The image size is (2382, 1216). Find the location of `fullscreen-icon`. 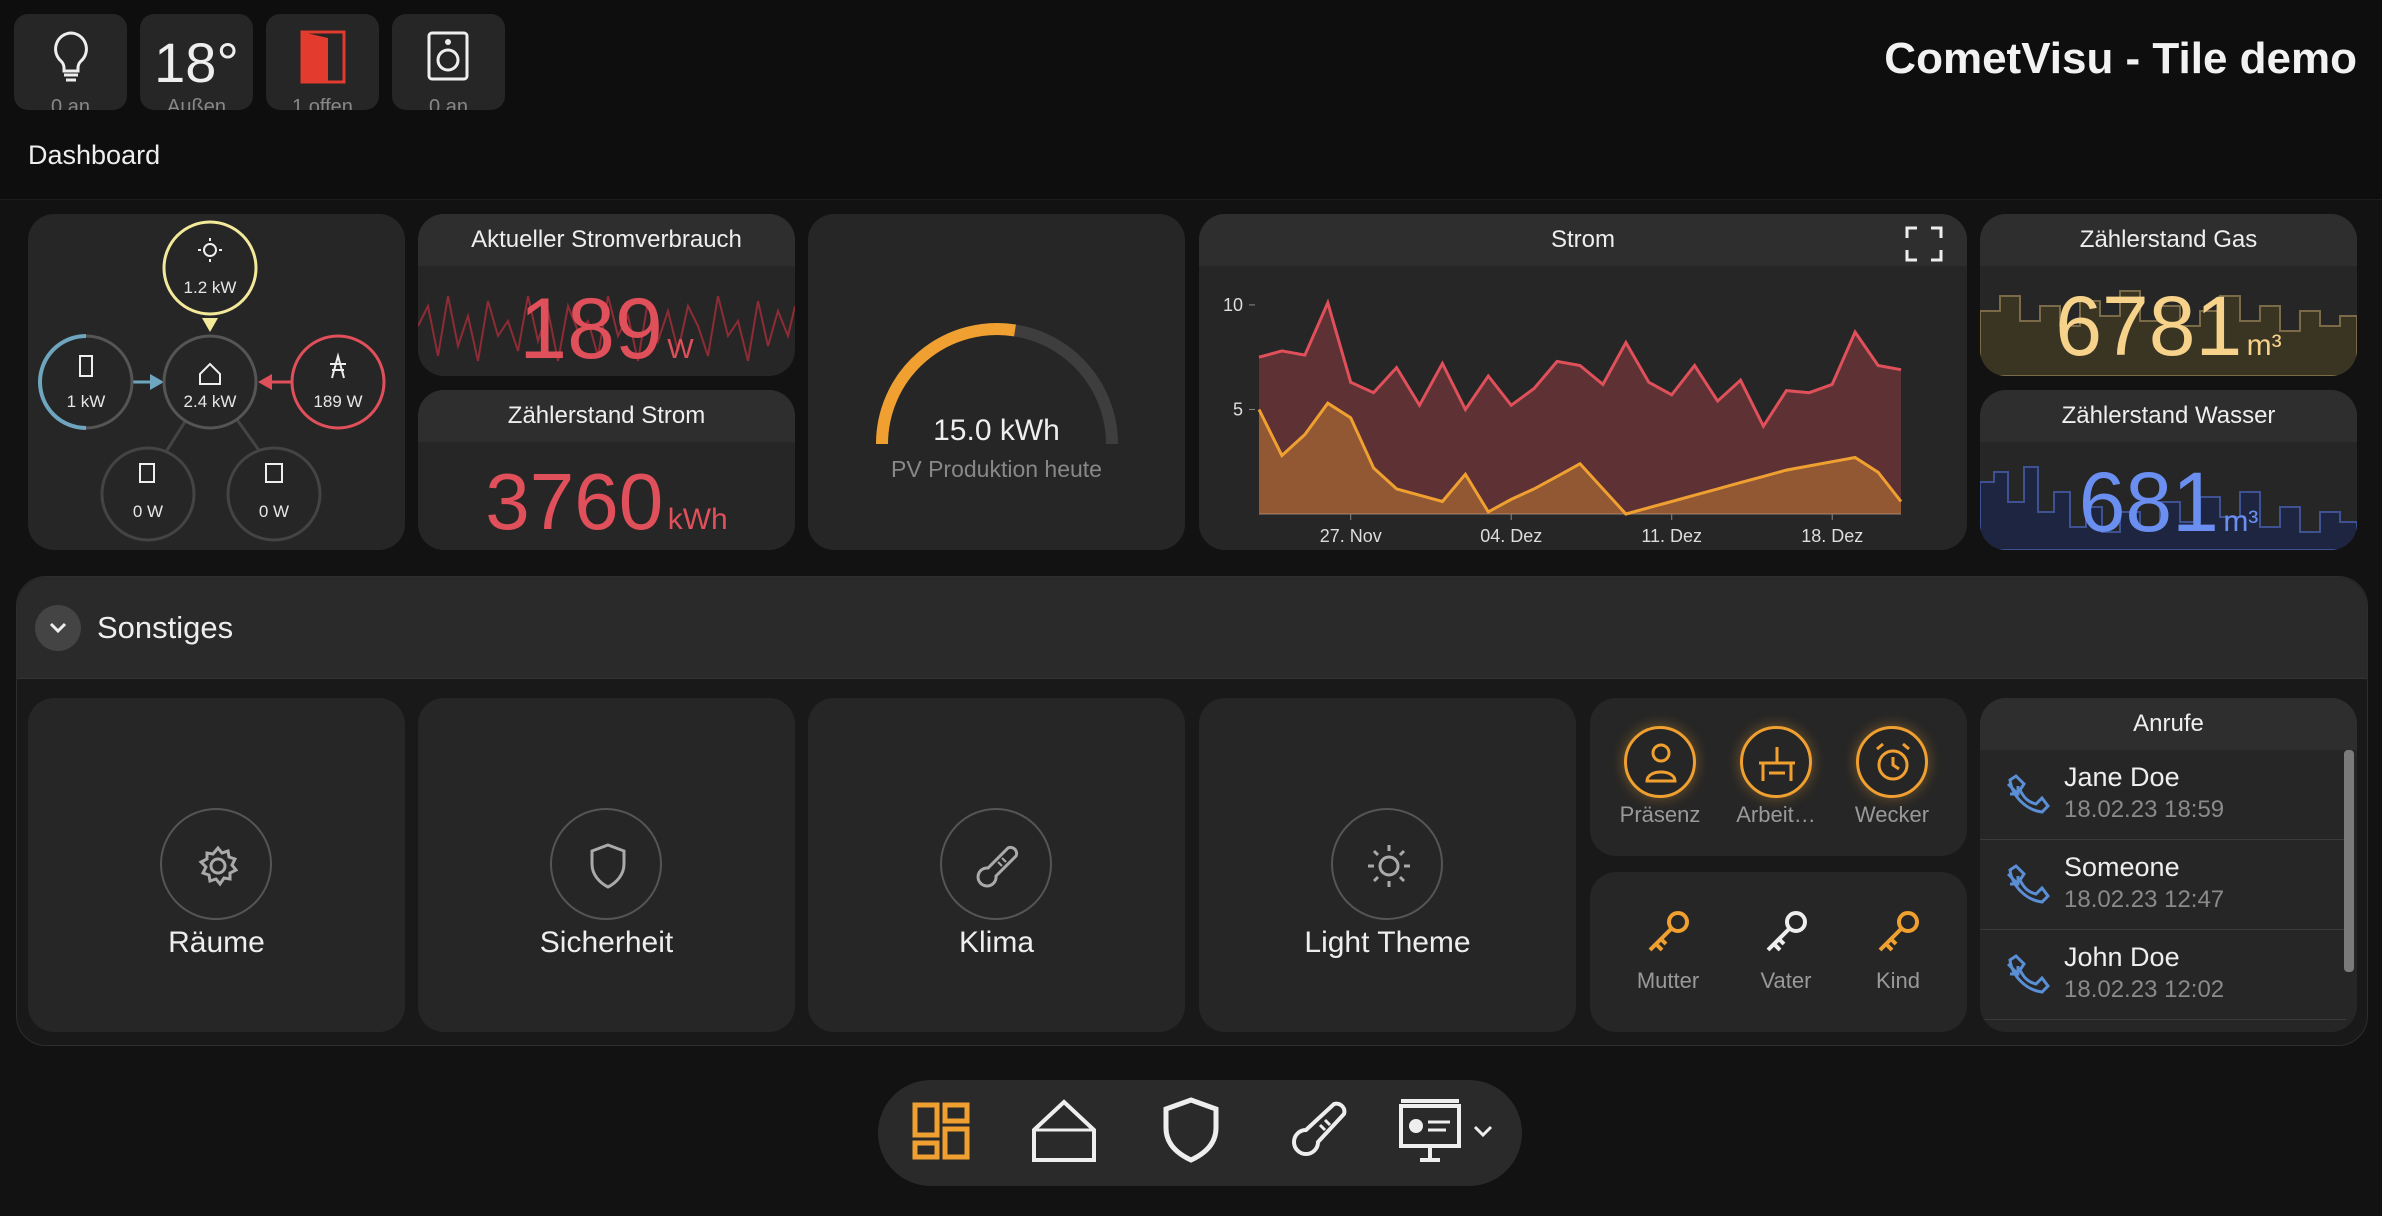

fullscreen-icon is located at coordinates (1924, 244).